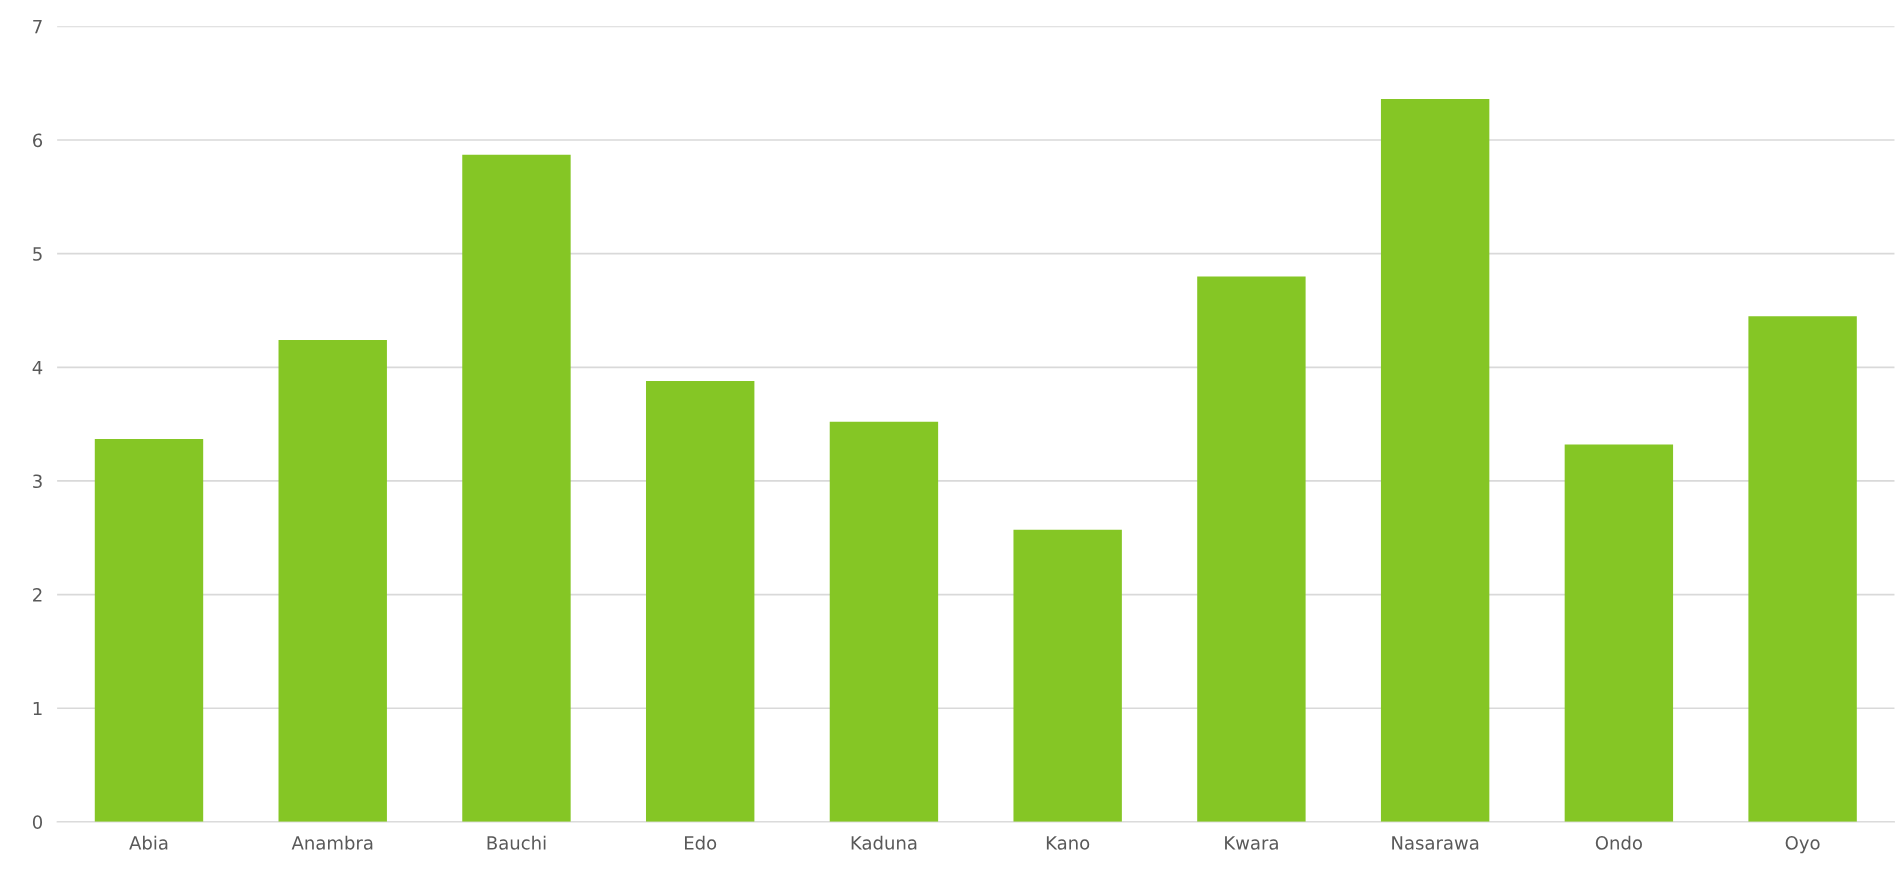  Describe the element at coordinates (701, 842) in the screenshot. I see `x-tick-label: Edo` at that location.